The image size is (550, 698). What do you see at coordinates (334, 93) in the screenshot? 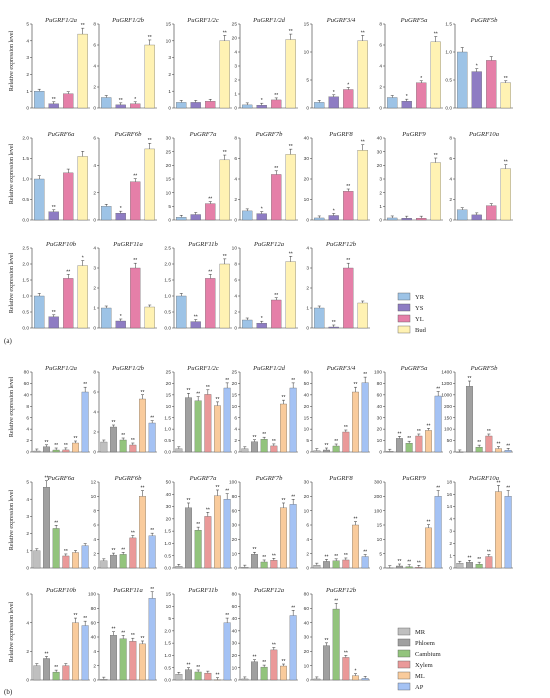
I see `significance-label: *` at bounding box center [334, 93].